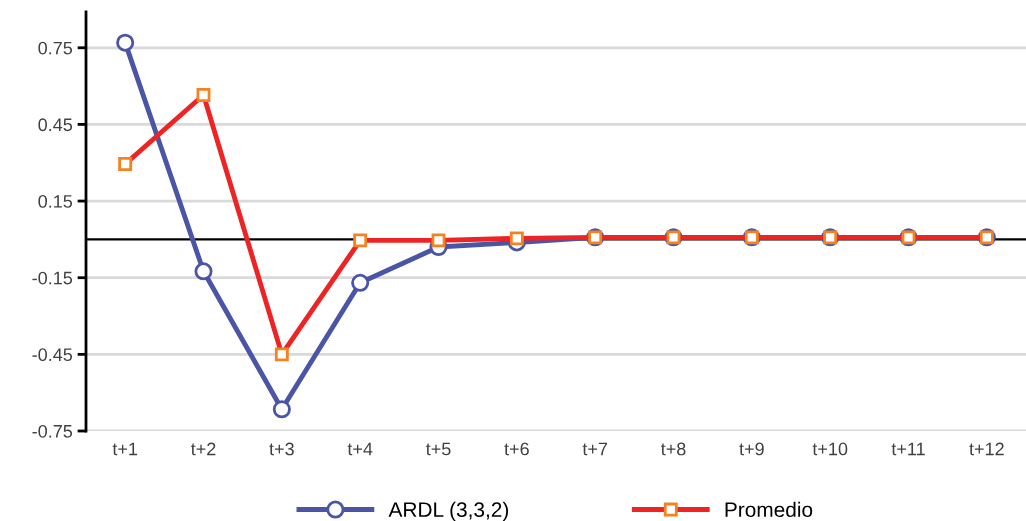 The image size is (1026, 521). I want to click on y-tick-label: 0.75, so click(55, 48).